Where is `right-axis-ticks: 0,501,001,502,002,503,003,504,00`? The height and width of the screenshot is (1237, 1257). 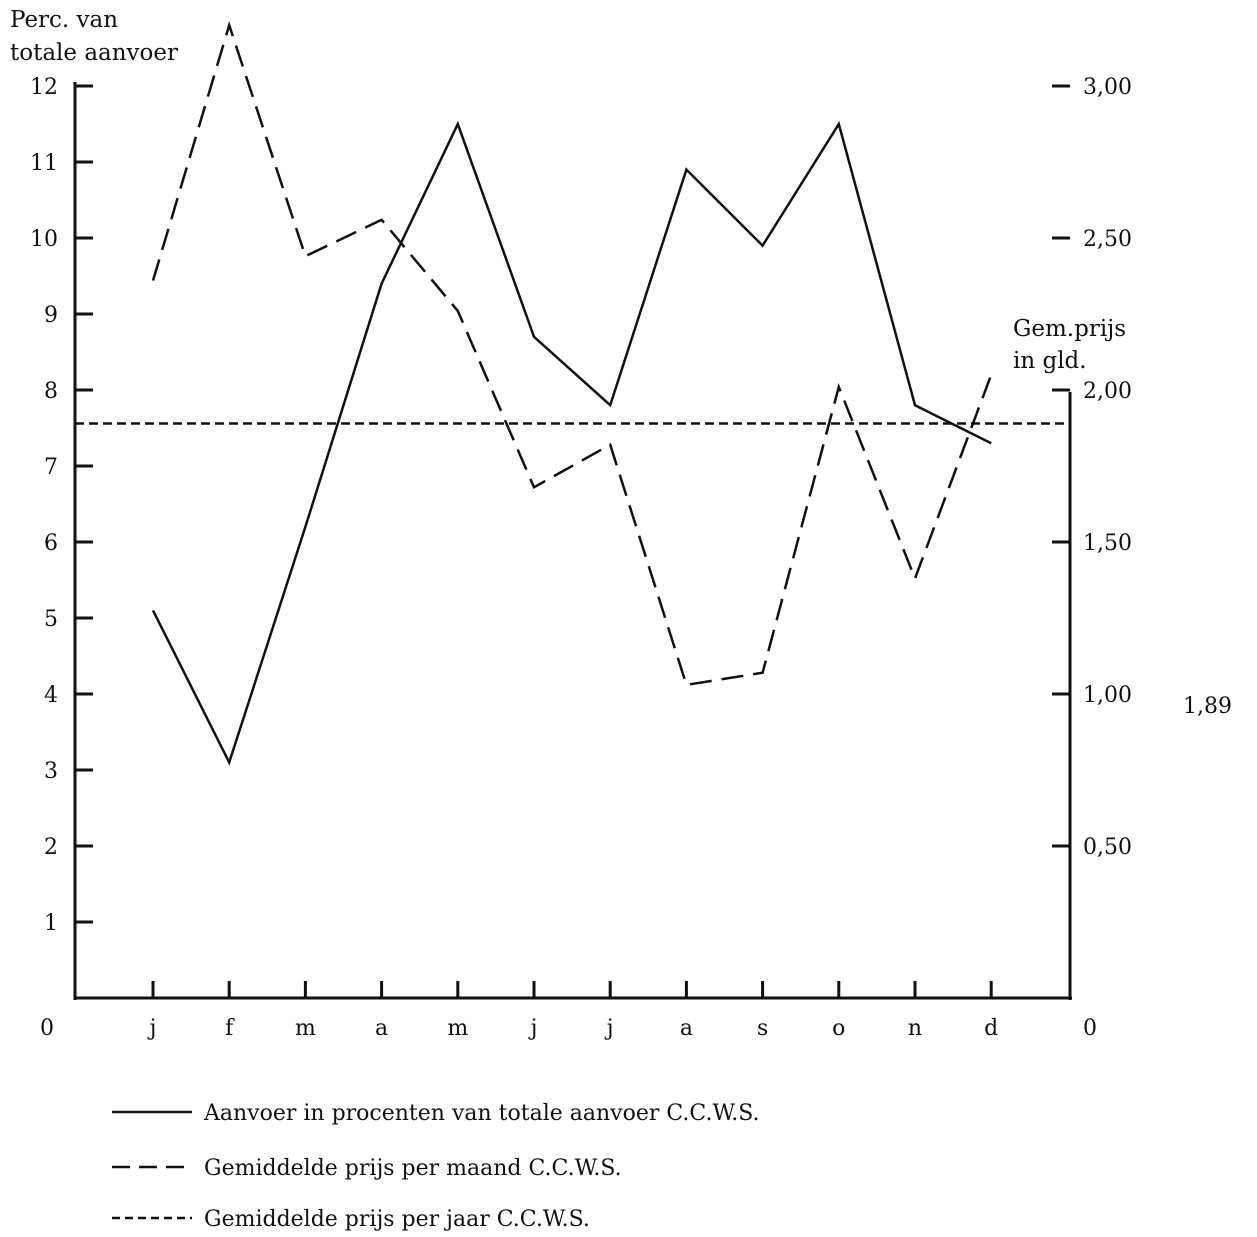
right-axis-ticks: 0,501,001,502,002,503,003,504,00 is located at coordinates (1092, 467).